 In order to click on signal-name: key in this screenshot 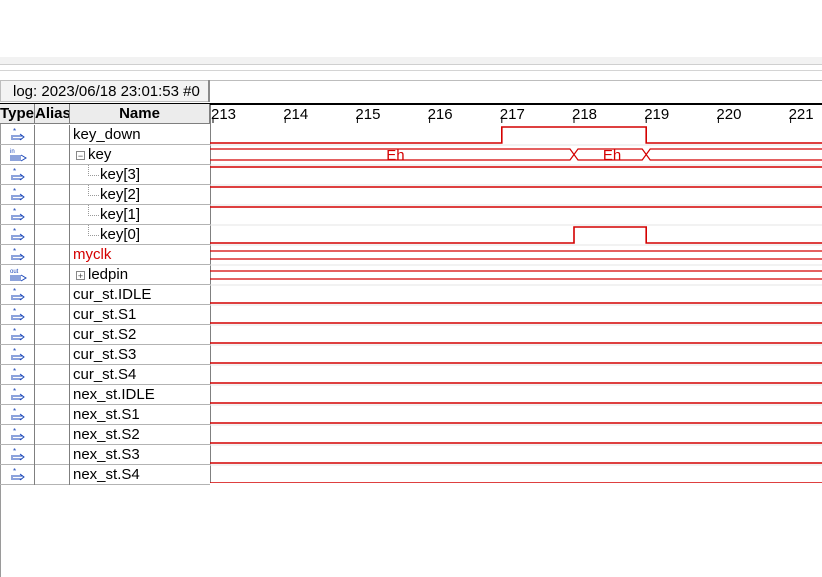, I will do `click(100, 154)`.